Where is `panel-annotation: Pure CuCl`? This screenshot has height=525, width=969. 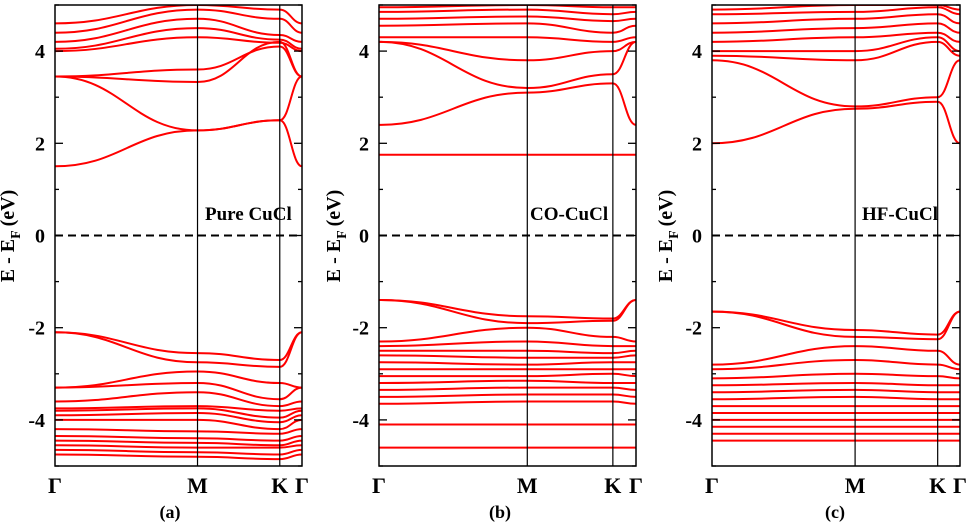
panel-annotation: Pure CuCl is located at coordinates (248, 214).